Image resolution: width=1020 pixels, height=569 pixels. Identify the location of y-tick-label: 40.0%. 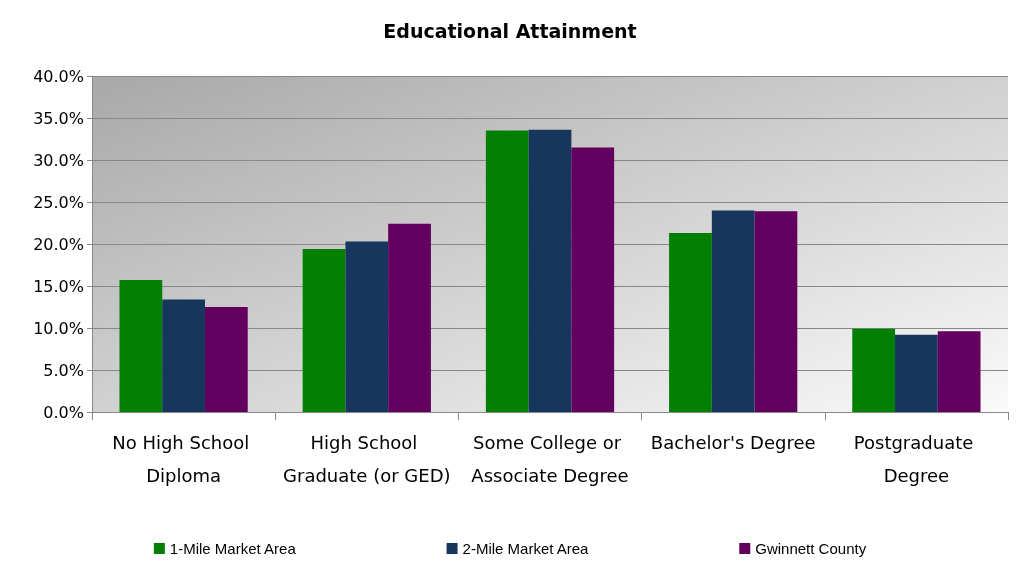
(58, 76).